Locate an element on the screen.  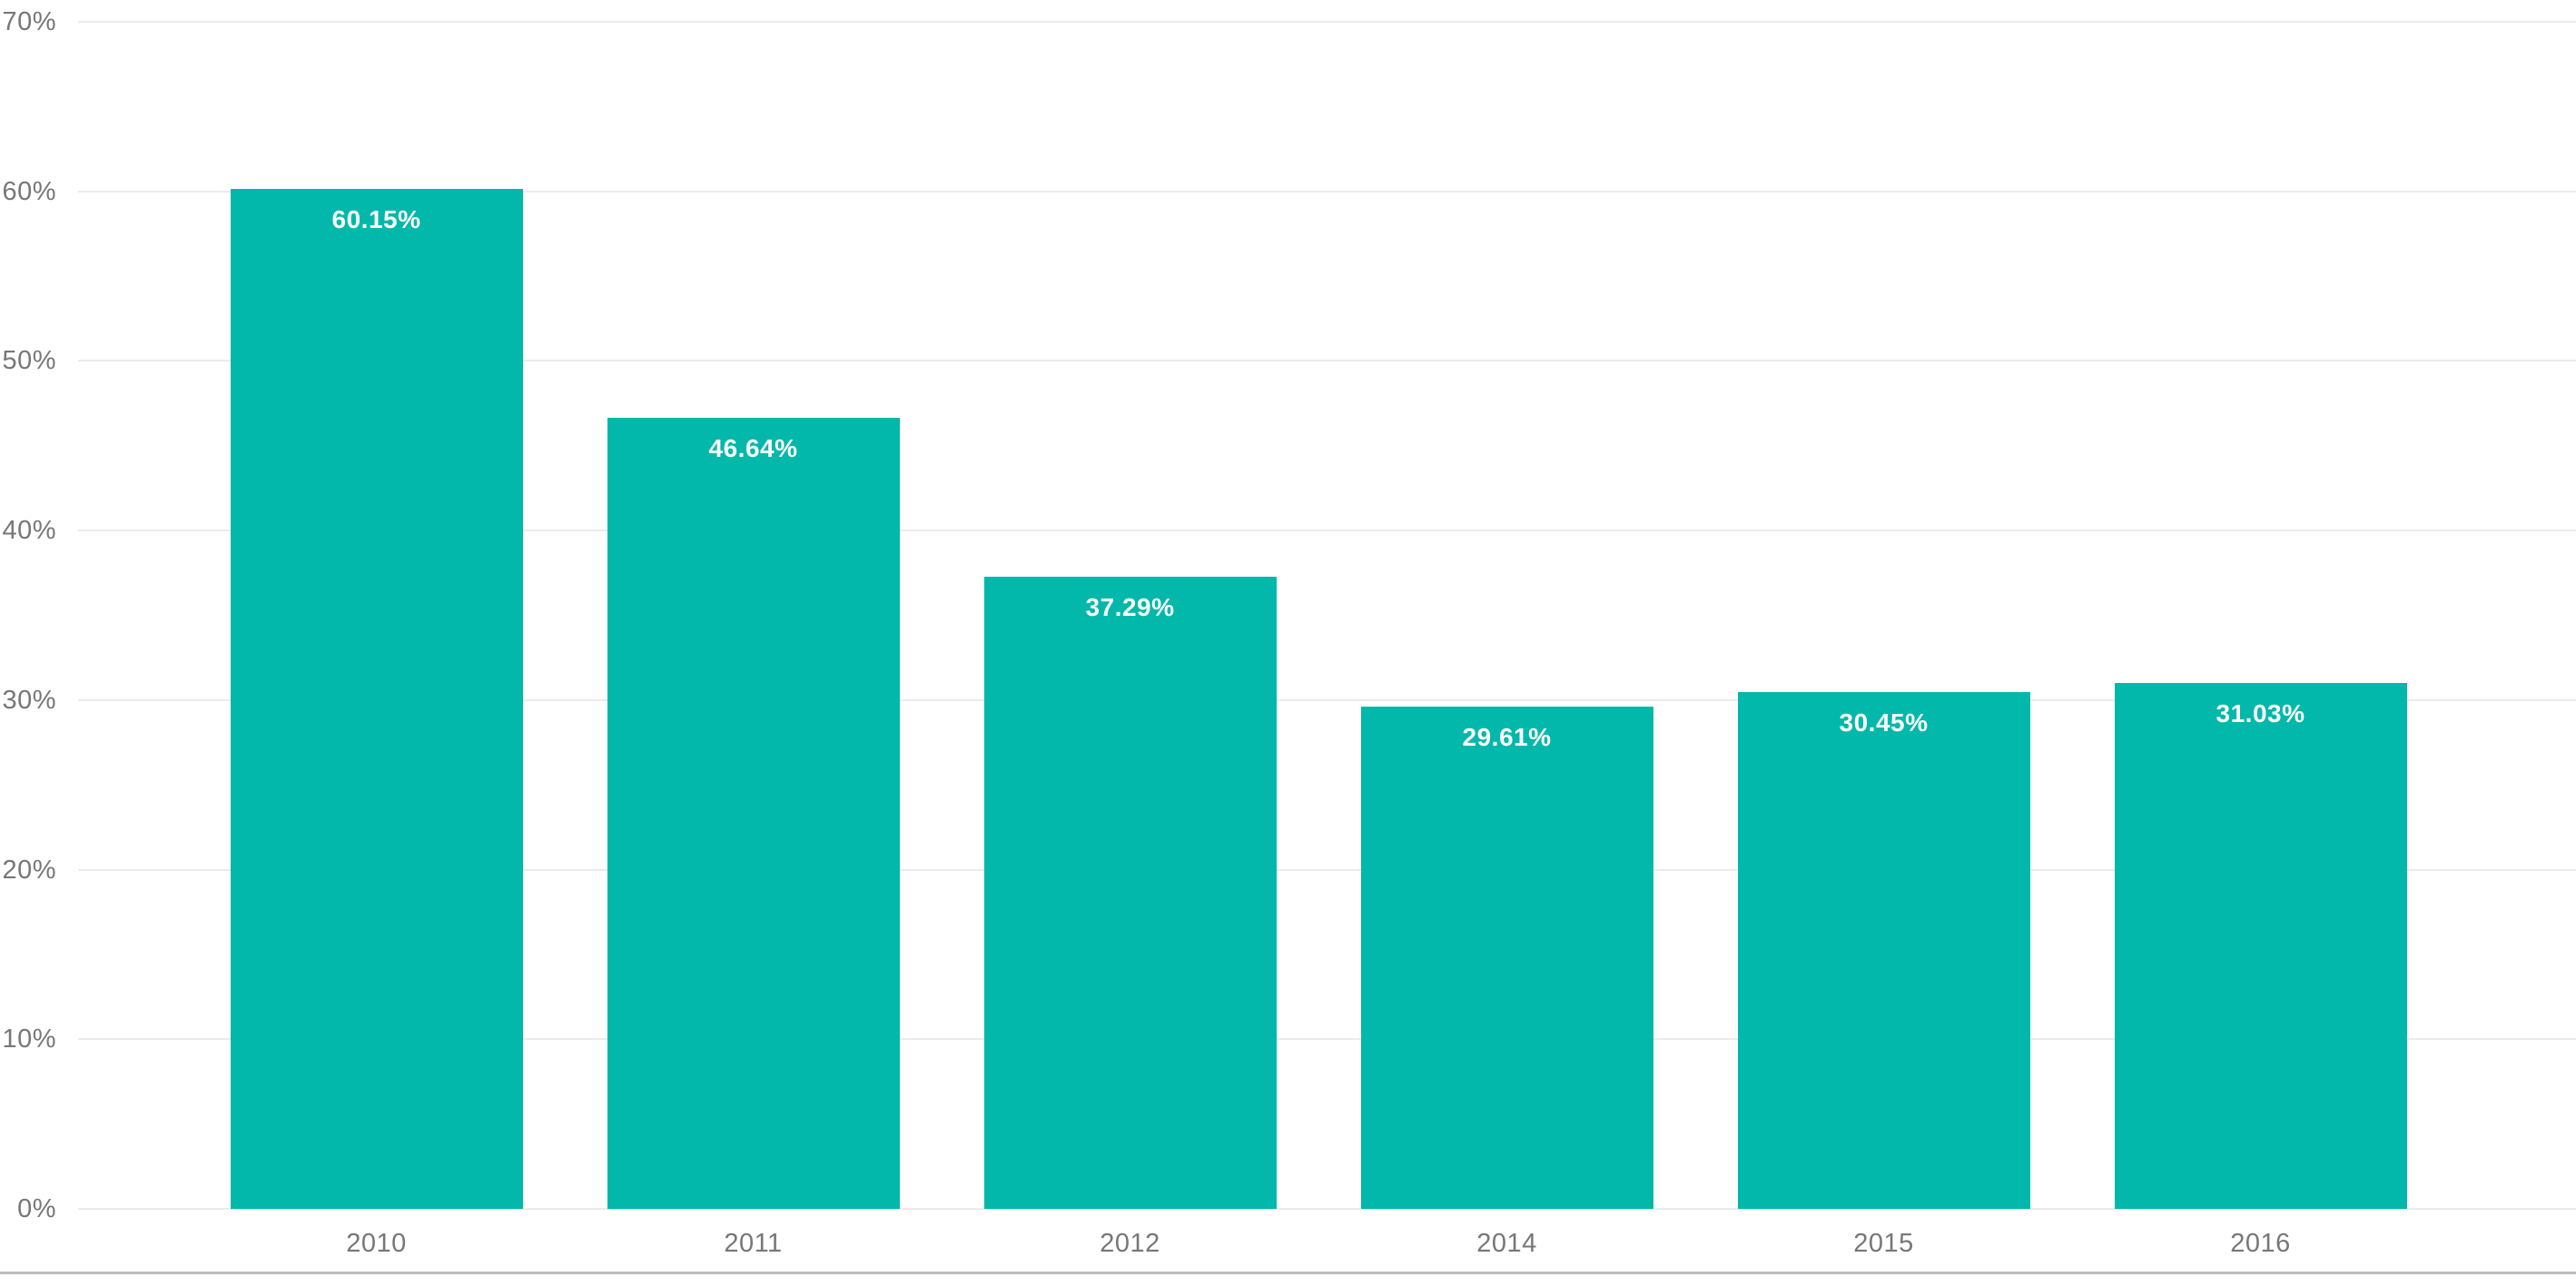
bar: 37.29% is located at coordinates (1130, 892).